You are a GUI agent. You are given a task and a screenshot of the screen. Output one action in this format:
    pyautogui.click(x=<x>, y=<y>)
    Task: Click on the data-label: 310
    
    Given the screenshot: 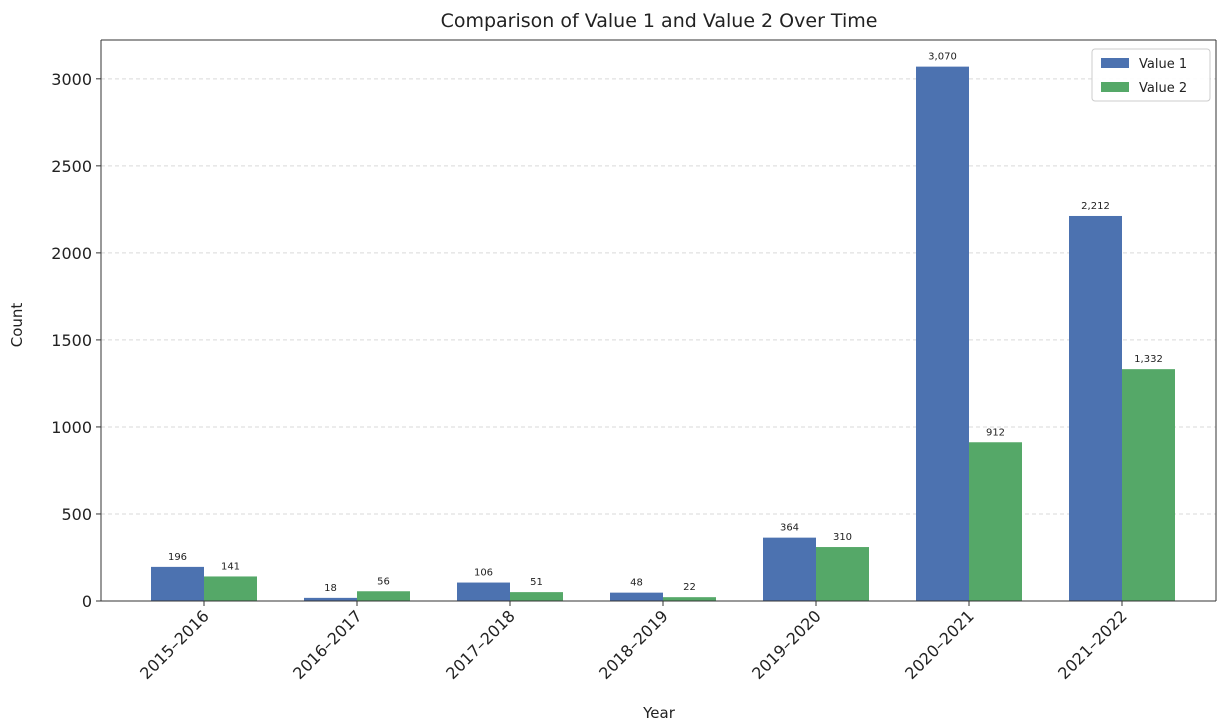 What is the action you would take?
    pyautogui.click(x=842, y=537)
    